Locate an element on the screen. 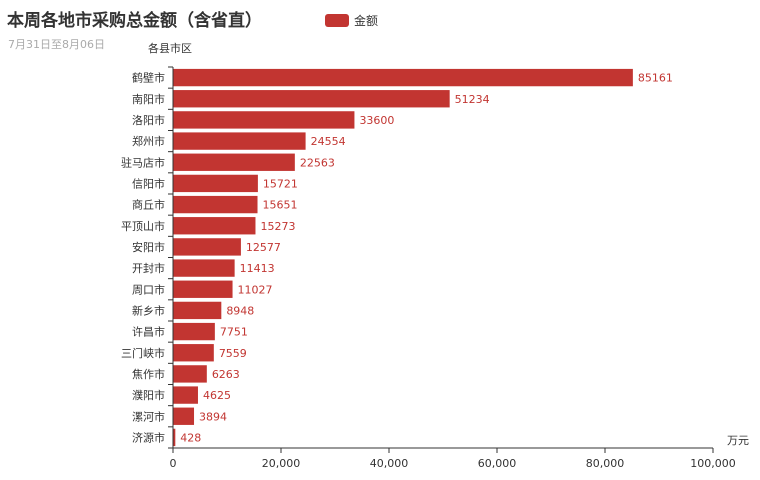 Image resolution: width=760 pixels, height=480 pixels. data-label: 8948 is located at coordinates (240, 310).